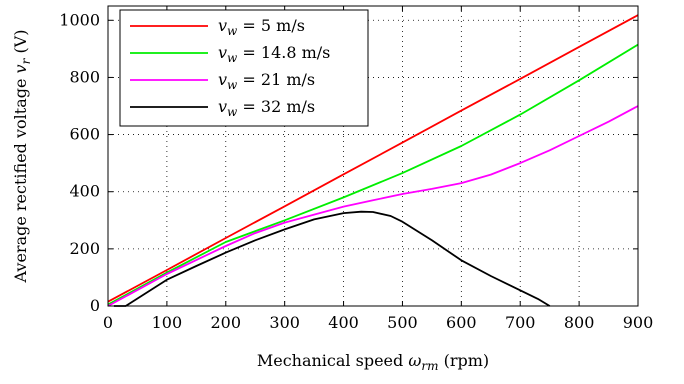 This screenshot has height=384, width=684. I want to click on legend-label-value: = 5 m/s, so click(271, 25).